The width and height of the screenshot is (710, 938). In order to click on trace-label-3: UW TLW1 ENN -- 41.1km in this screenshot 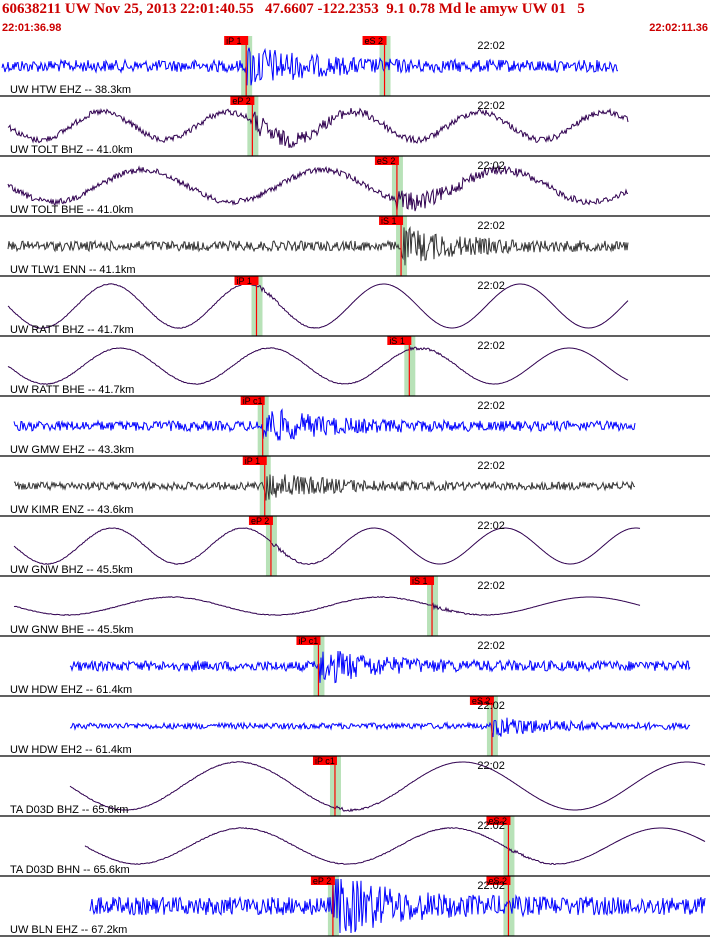, I will do `click(73, 270)`.